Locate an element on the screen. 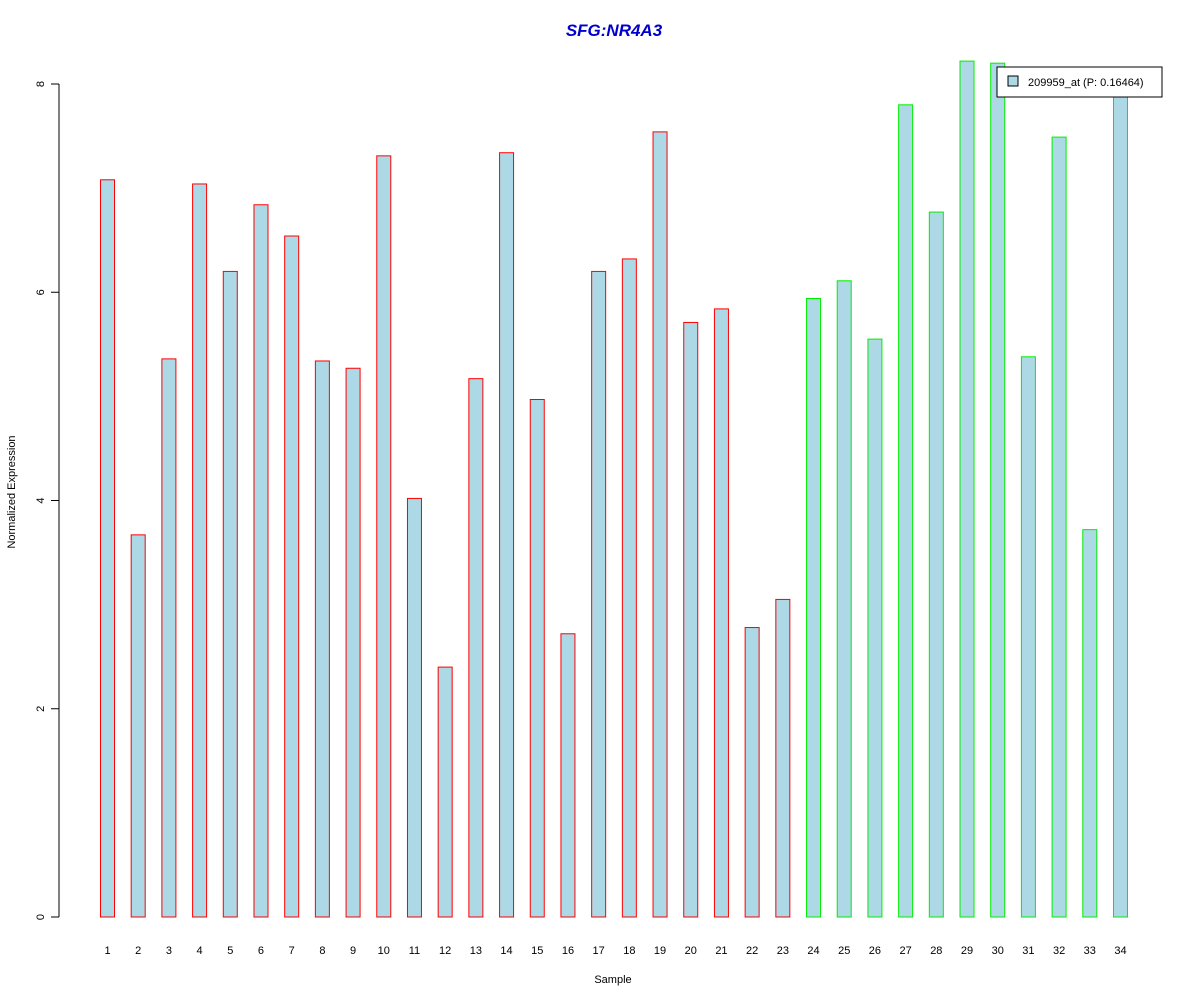  x-tick-label: 15 is located at coordinates (537, 951).